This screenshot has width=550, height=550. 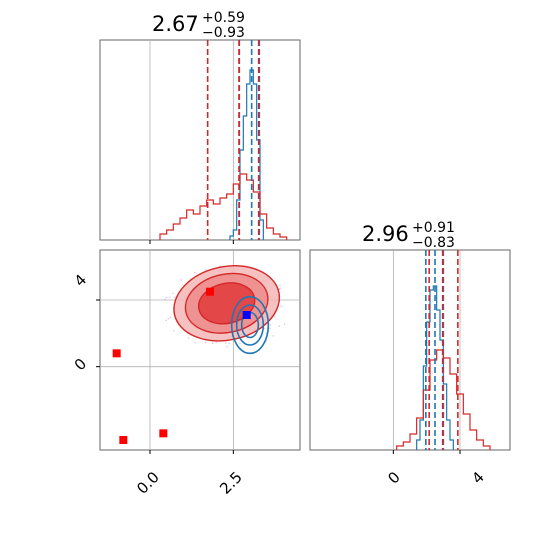 What do you see at coordinates (433, 228) in the screenshot?
I see `title-bottom-right-plus: +0.91` at bounding box center [433, 228].